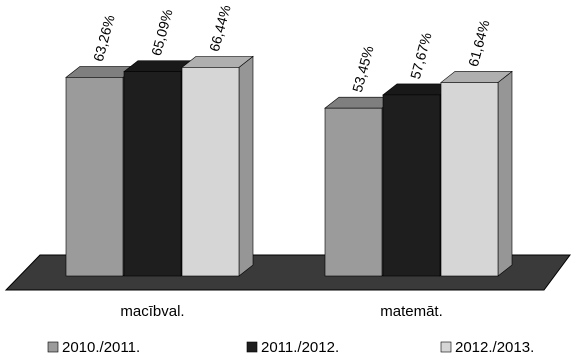 This screenshot has width=574, height=359. I want to click on legend-label: 2010./2011., so click(101, 347).